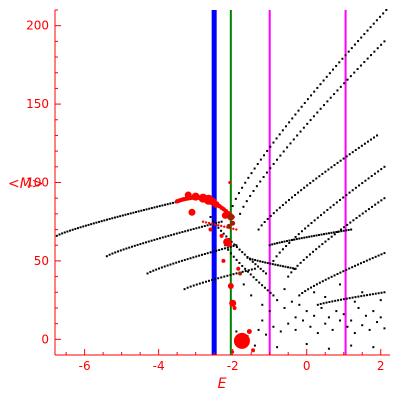 Image resolution: width=400 pixels, height=400 pixels. Describe the element at coordinates (45, 339) in the screenshot. I see `y-tick-label: 0` at that location.